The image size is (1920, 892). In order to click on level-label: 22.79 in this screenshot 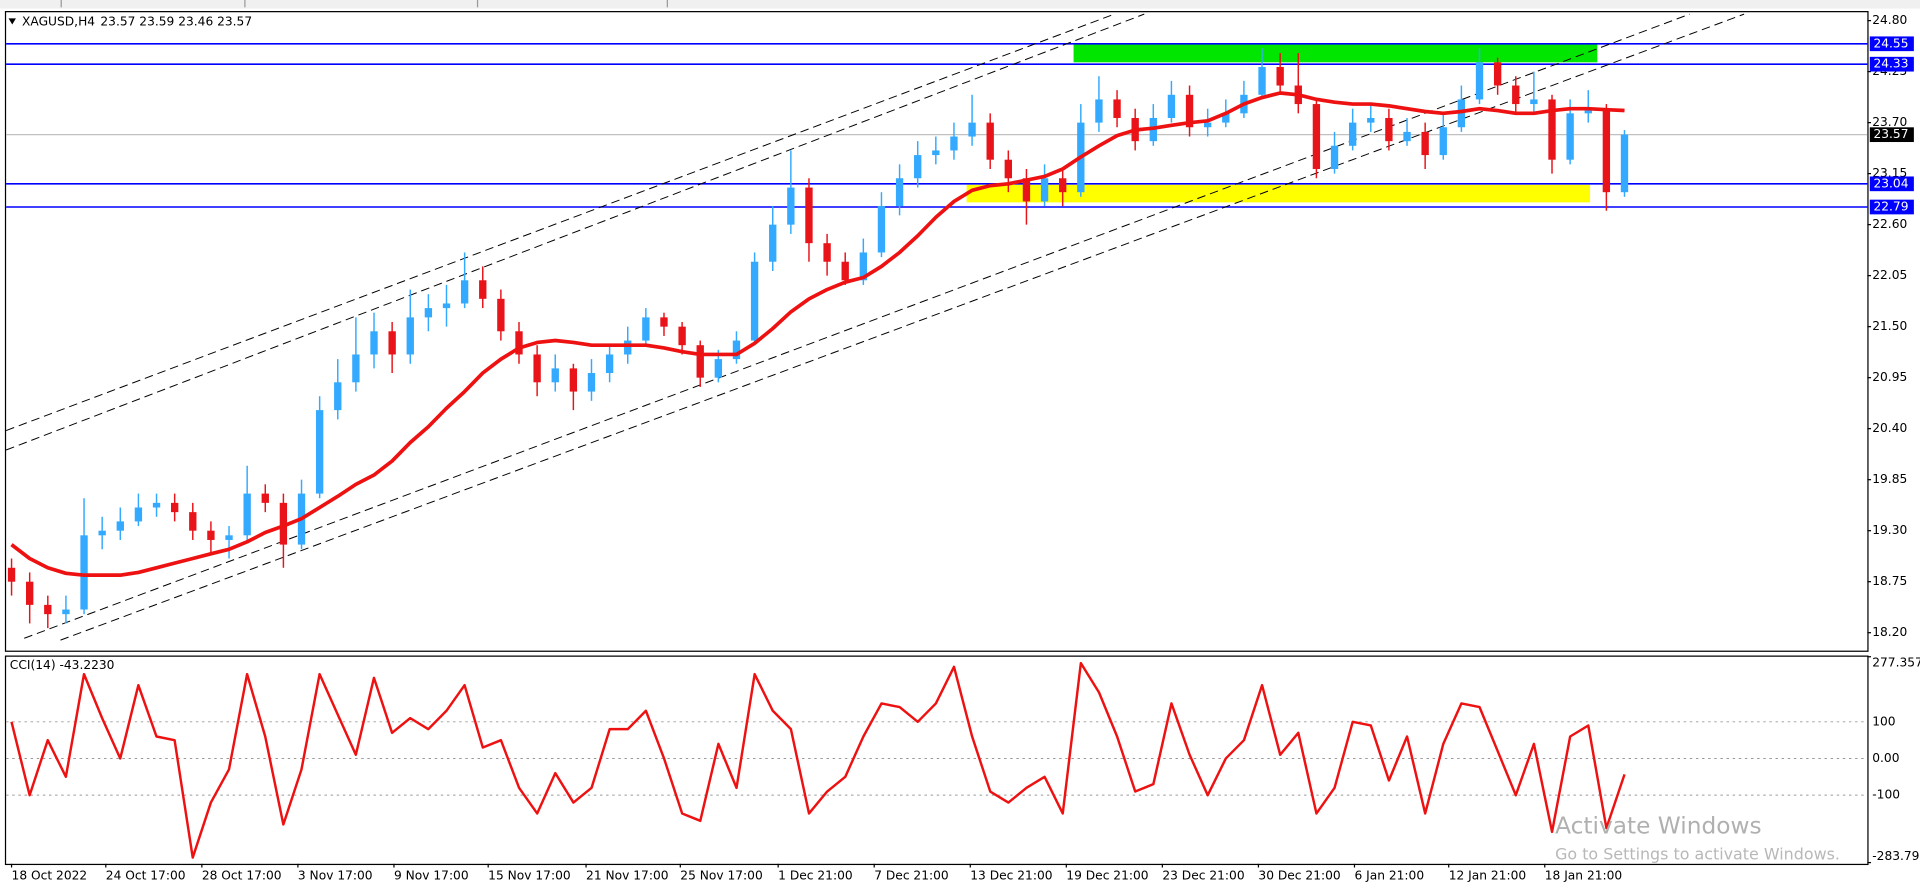, I will do `click(1890, 207)`.